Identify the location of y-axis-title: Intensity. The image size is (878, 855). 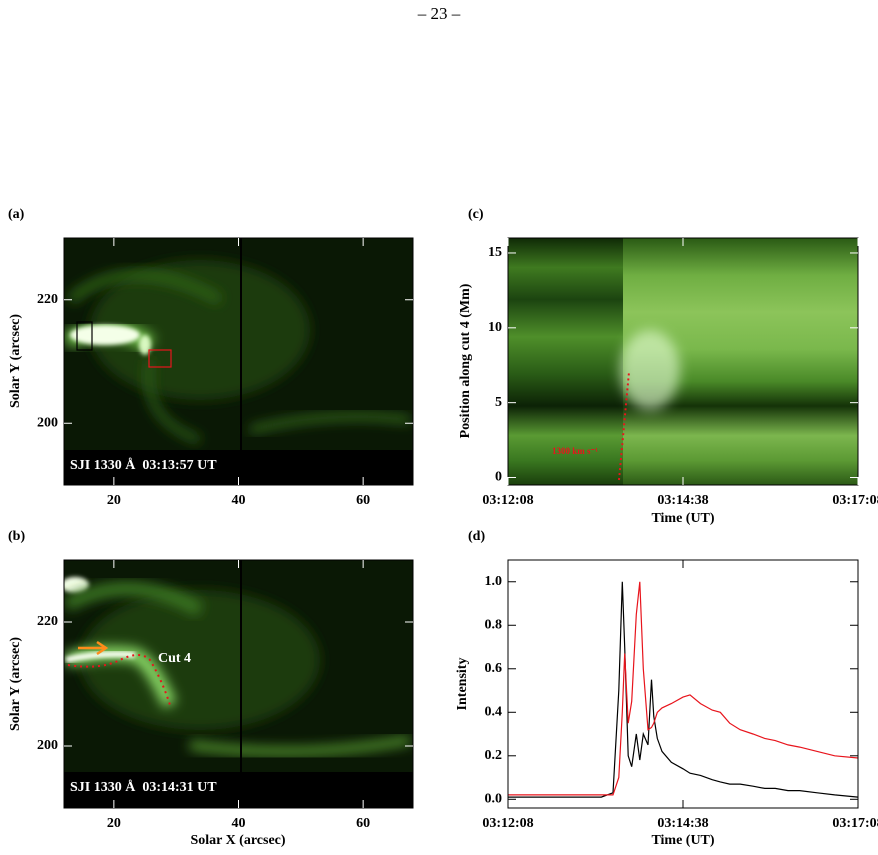
(462, 684).